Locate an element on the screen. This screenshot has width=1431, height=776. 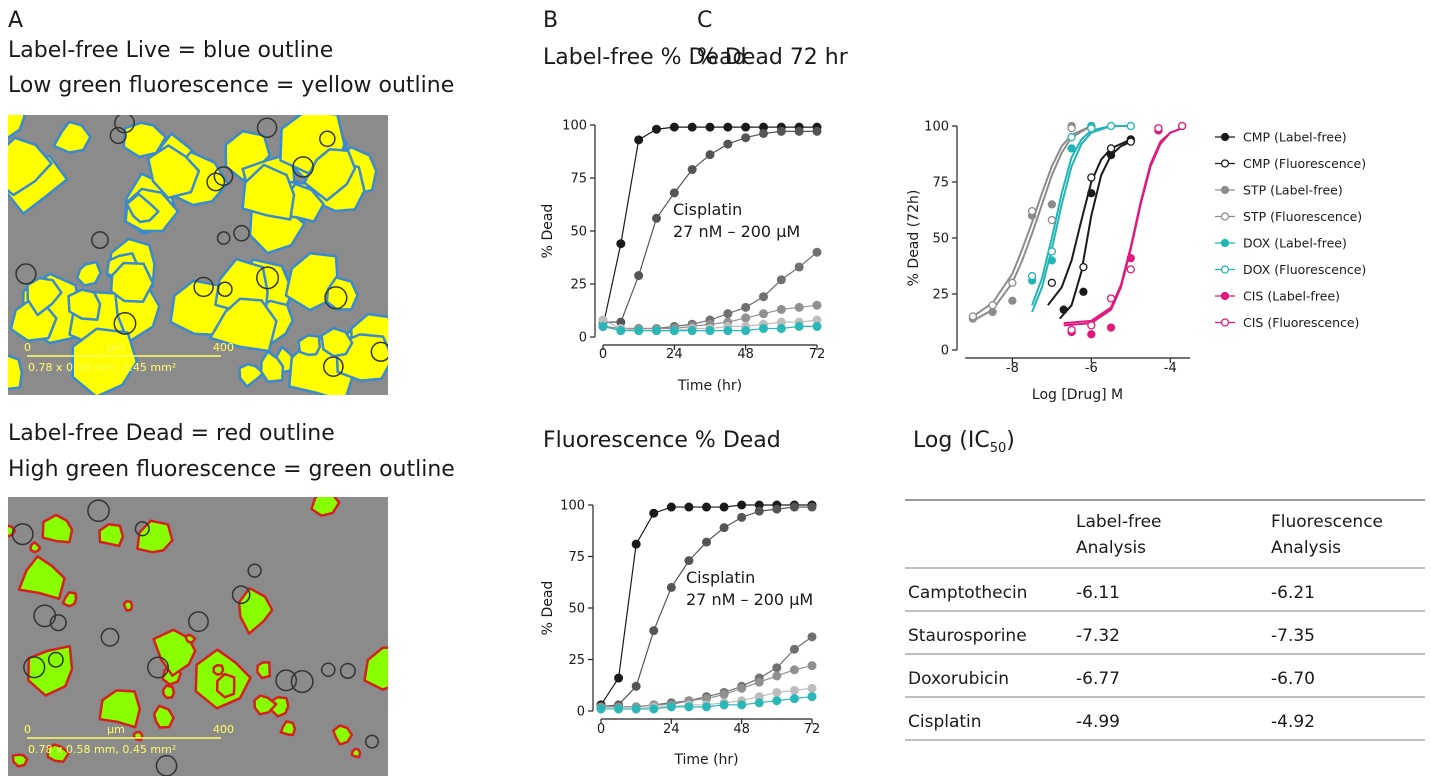
annotation: 27 nM – 200 µM is located at coordinates (736, 231).